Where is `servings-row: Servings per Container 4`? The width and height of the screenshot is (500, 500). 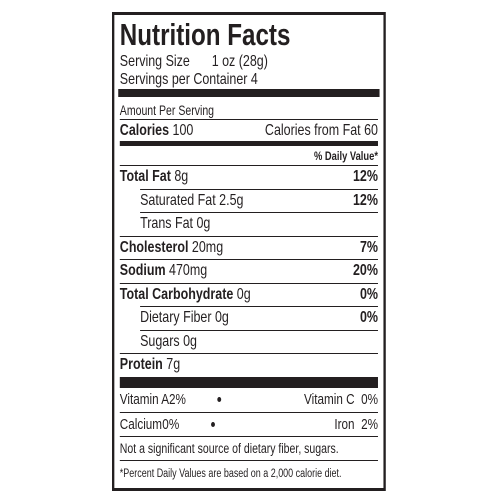 servings-row: Servings per Container 4 is located at coordinates (249, 80).